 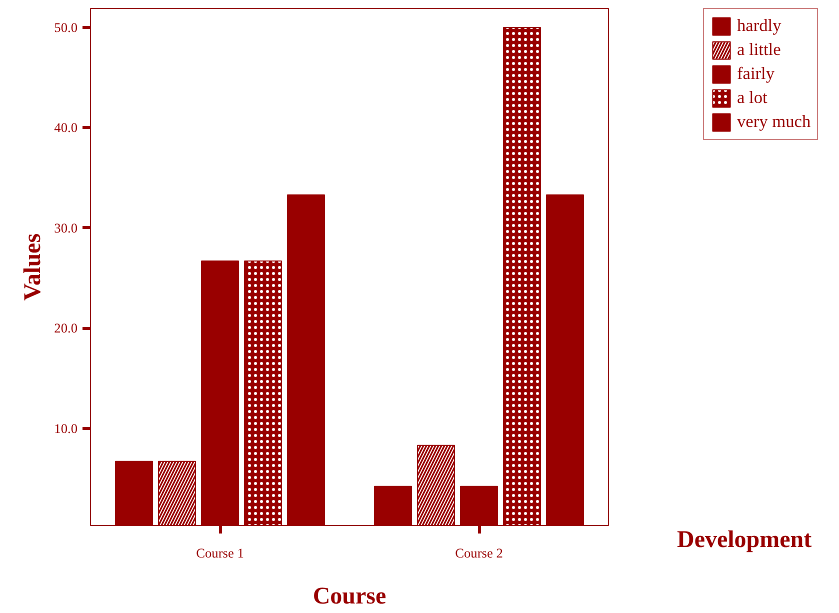 I want to click on x-axis-title: Course, so click(x=349, y=597).